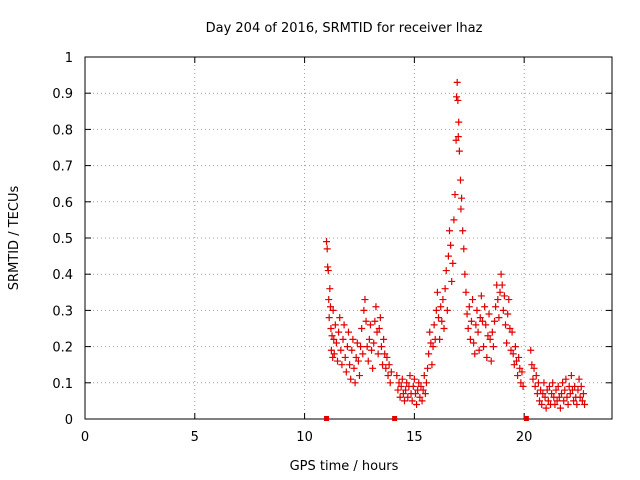 The height and width of the screenshot is (480, 640). Describe the element at coordinates (62, 275) in the screenshot. I see `y-tick-label: 0.4` at that location.